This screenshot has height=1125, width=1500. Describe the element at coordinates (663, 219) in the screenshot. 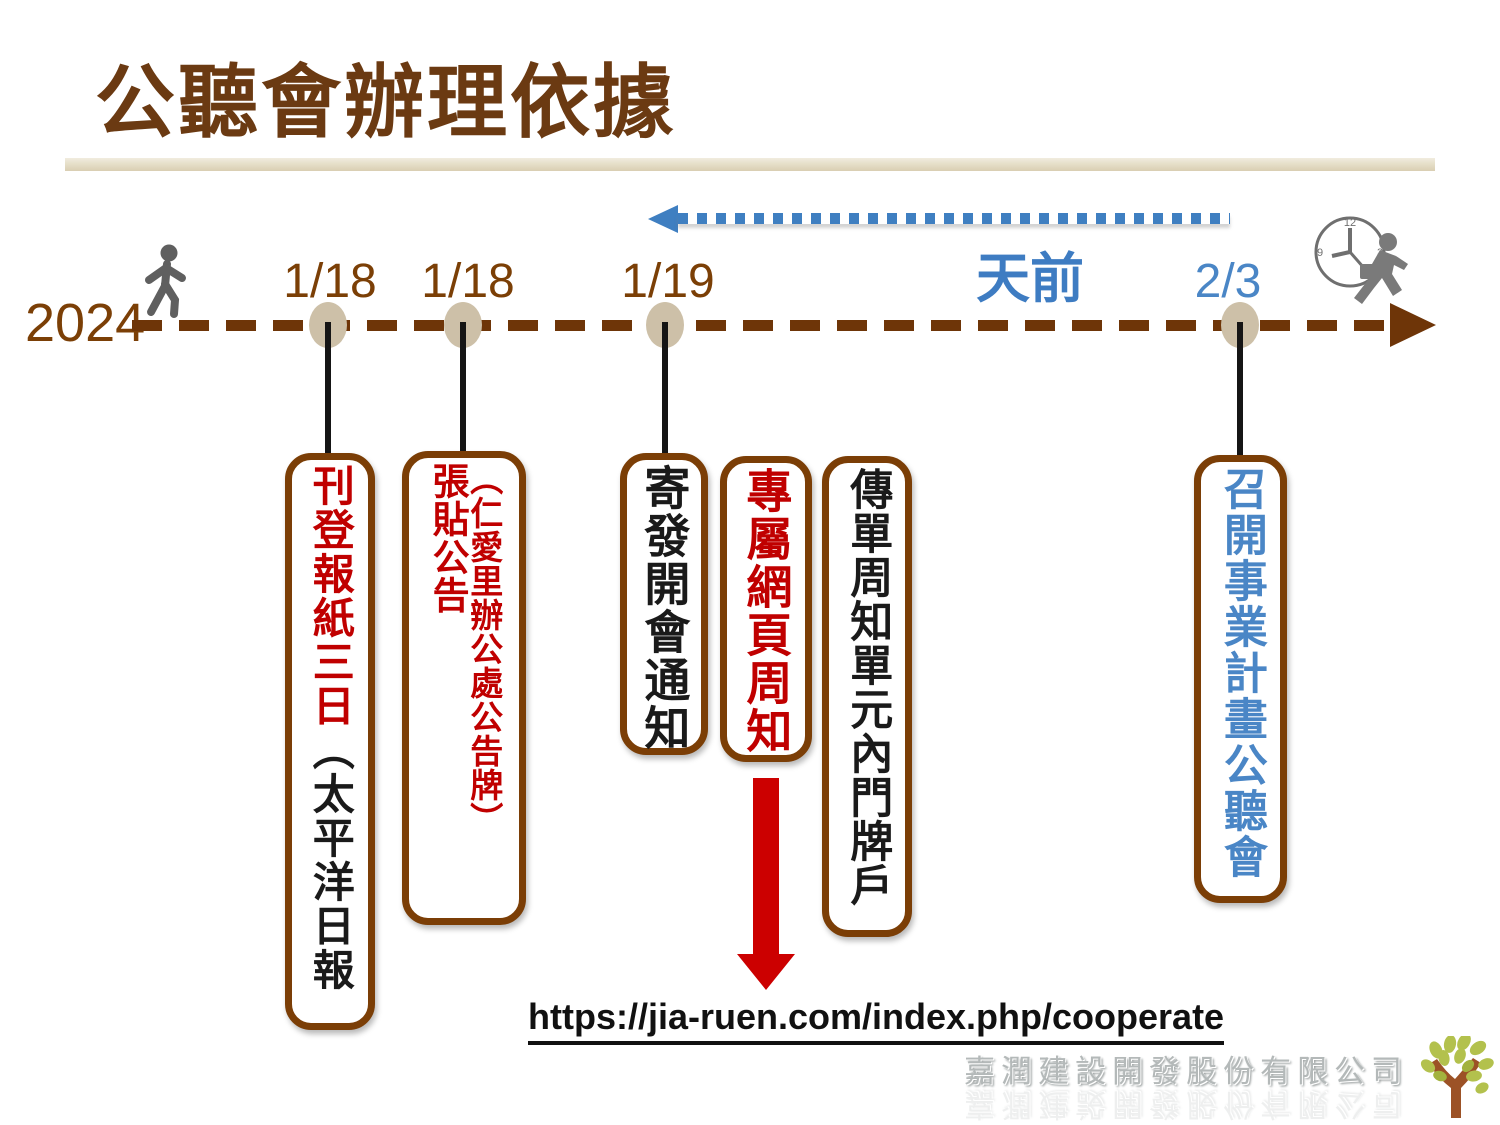

I see `left-arrowhead-icon` at that location.